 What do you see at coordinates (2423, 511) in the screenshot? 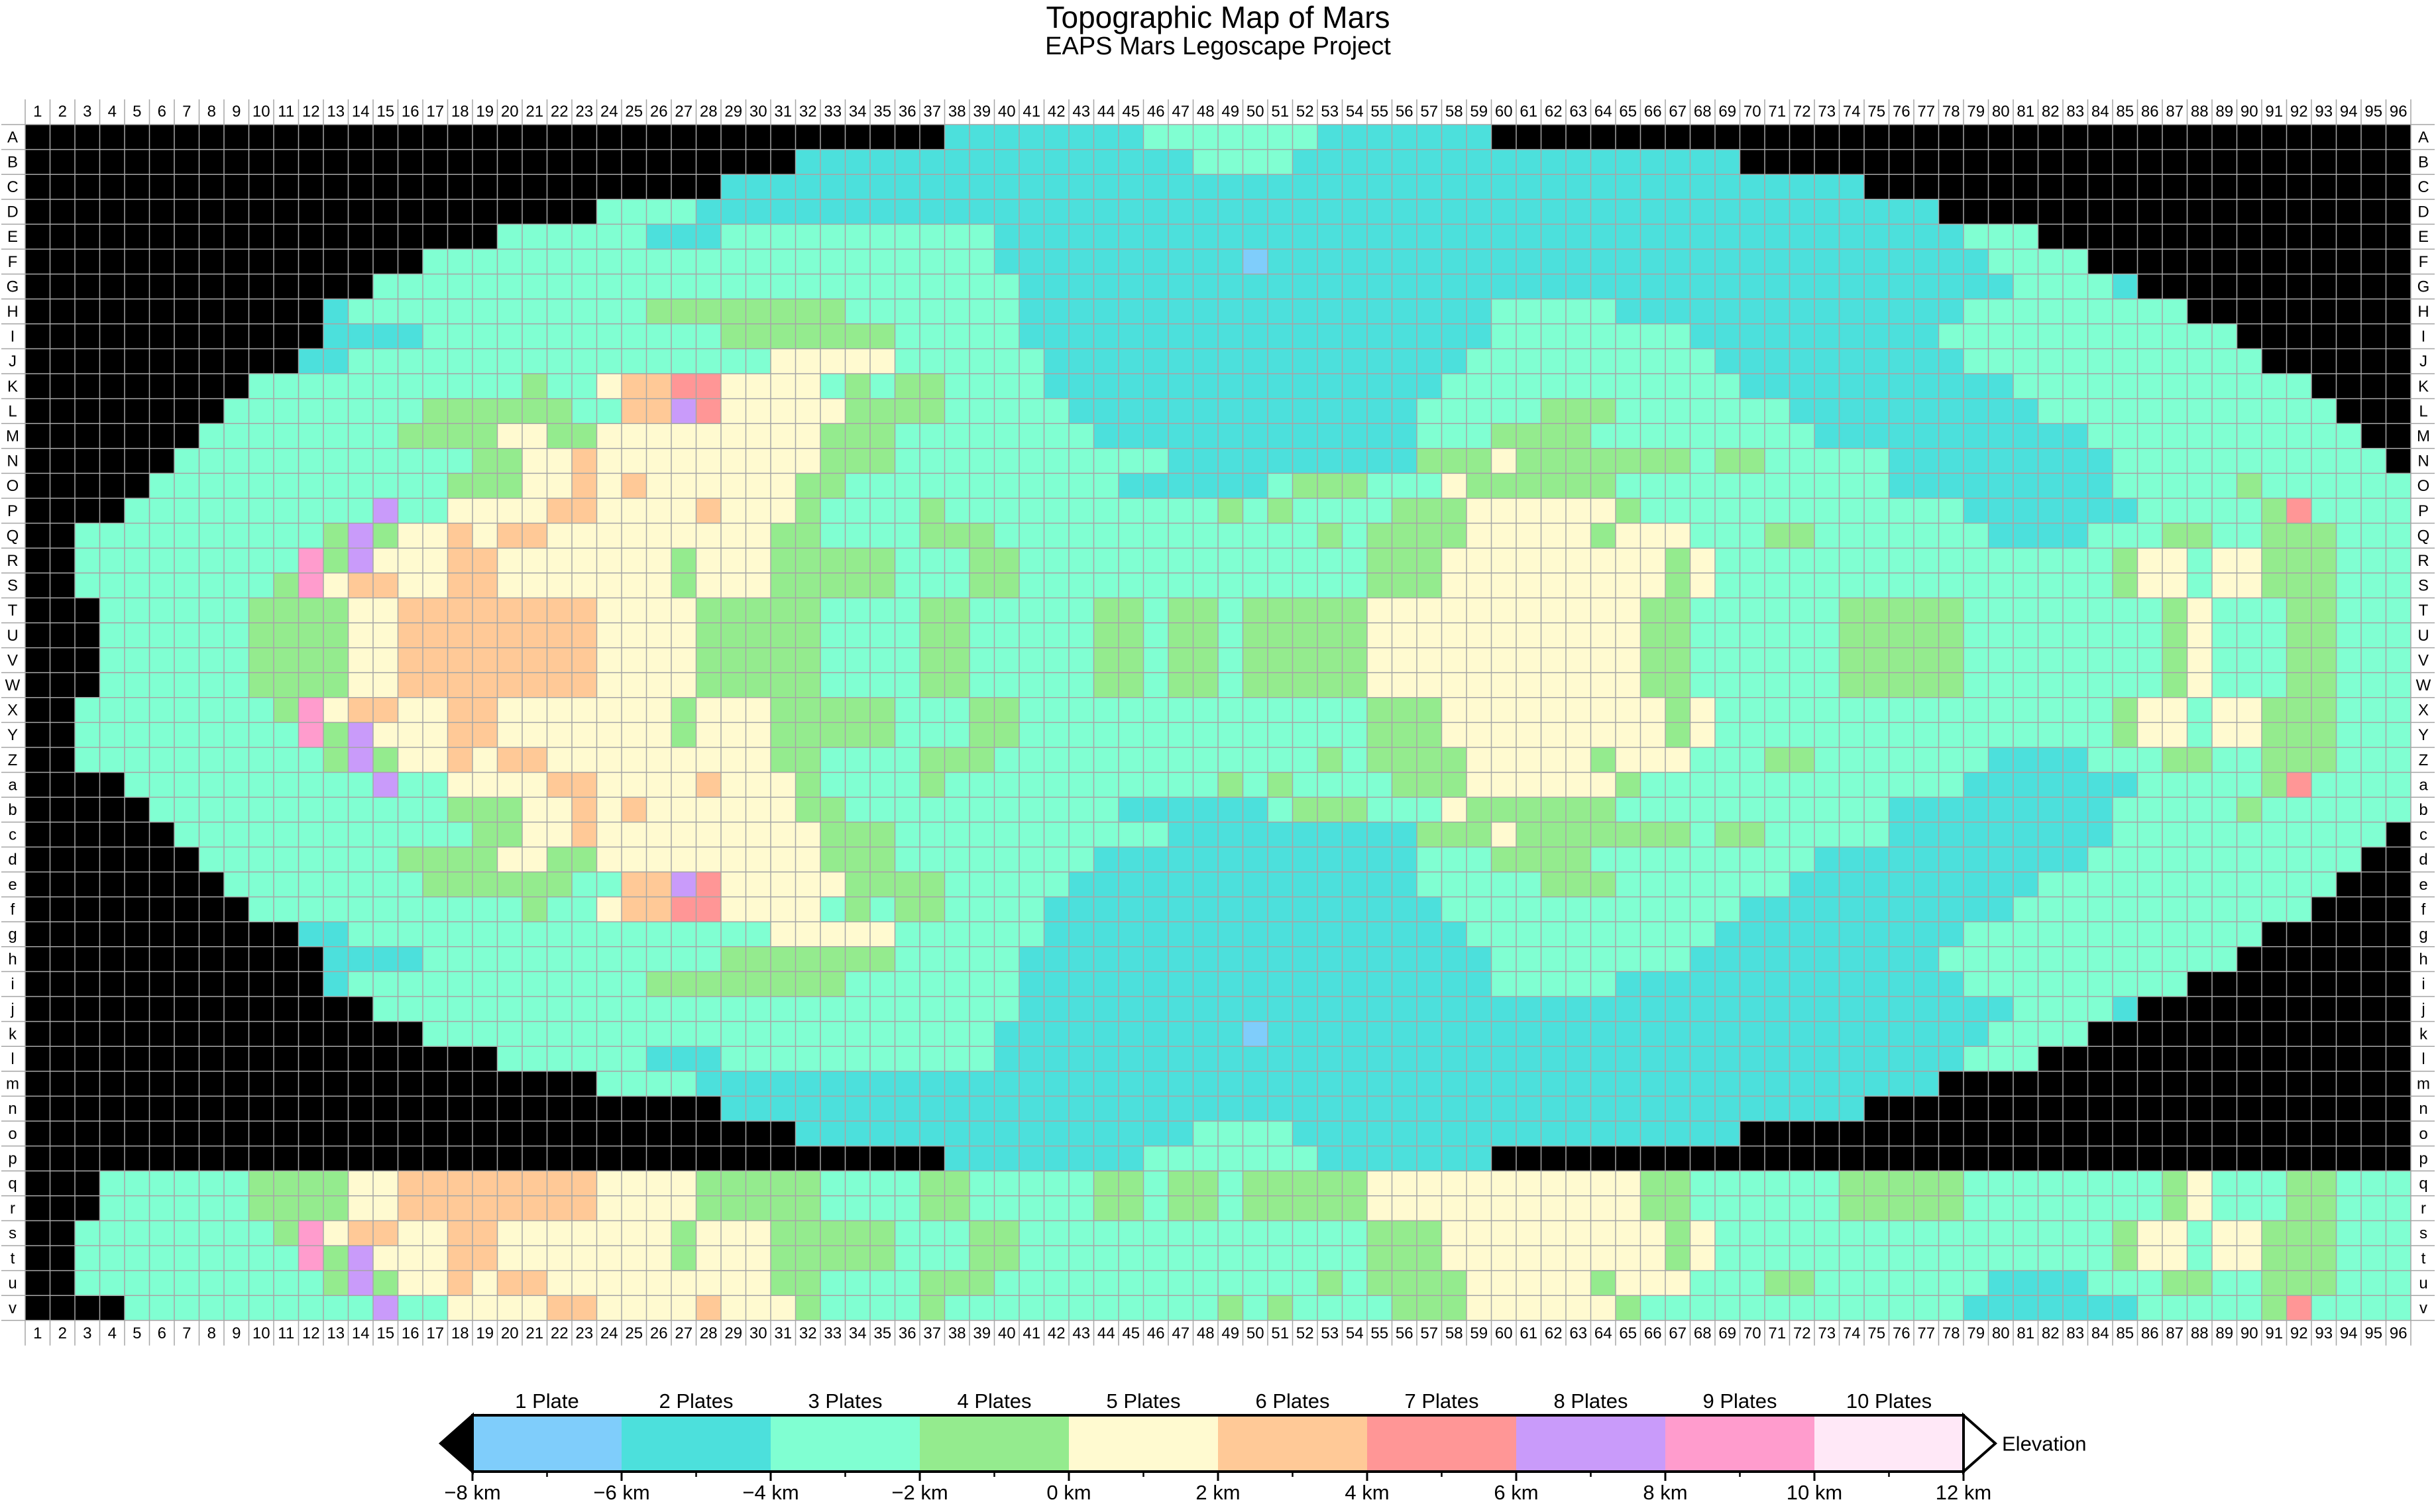
I see `row-label: P` at bounding box center [2423, 511].